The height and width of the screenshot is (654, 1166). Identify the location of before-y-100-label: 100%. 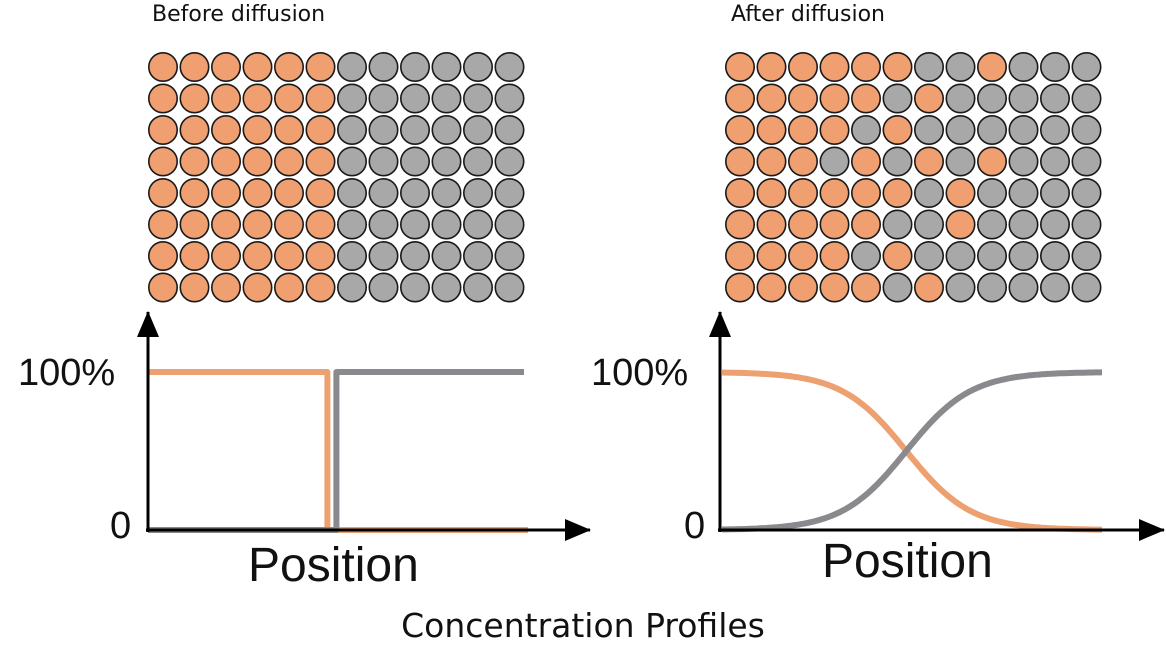
(67, 373).